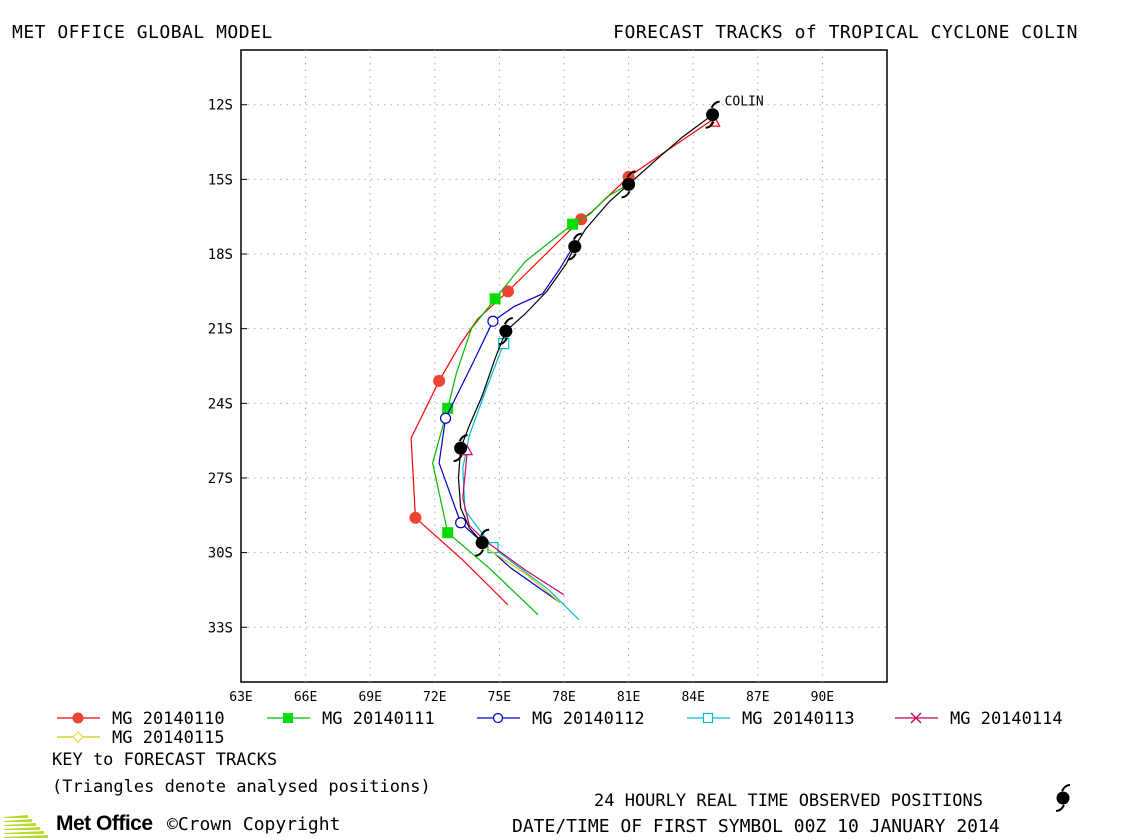 Image resolution: width=1130 pixels, height=840 pixels. I want to click on met-office-logo-icon, so click(26, 826).